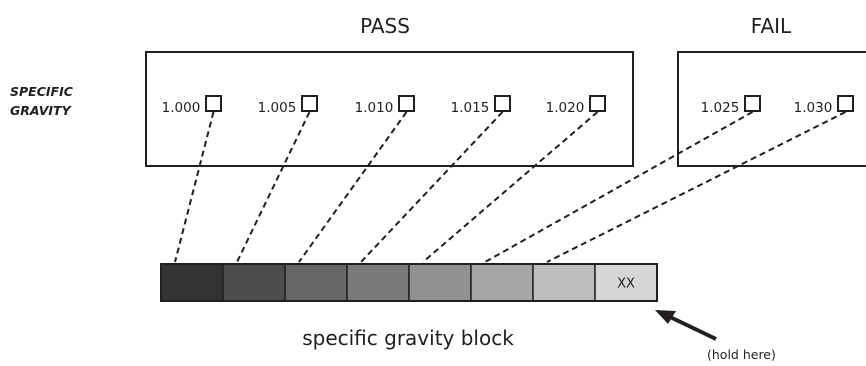  I want to click on specific-gravity-row-label: SPECIFIC GRAVITY, so click(43, 101).